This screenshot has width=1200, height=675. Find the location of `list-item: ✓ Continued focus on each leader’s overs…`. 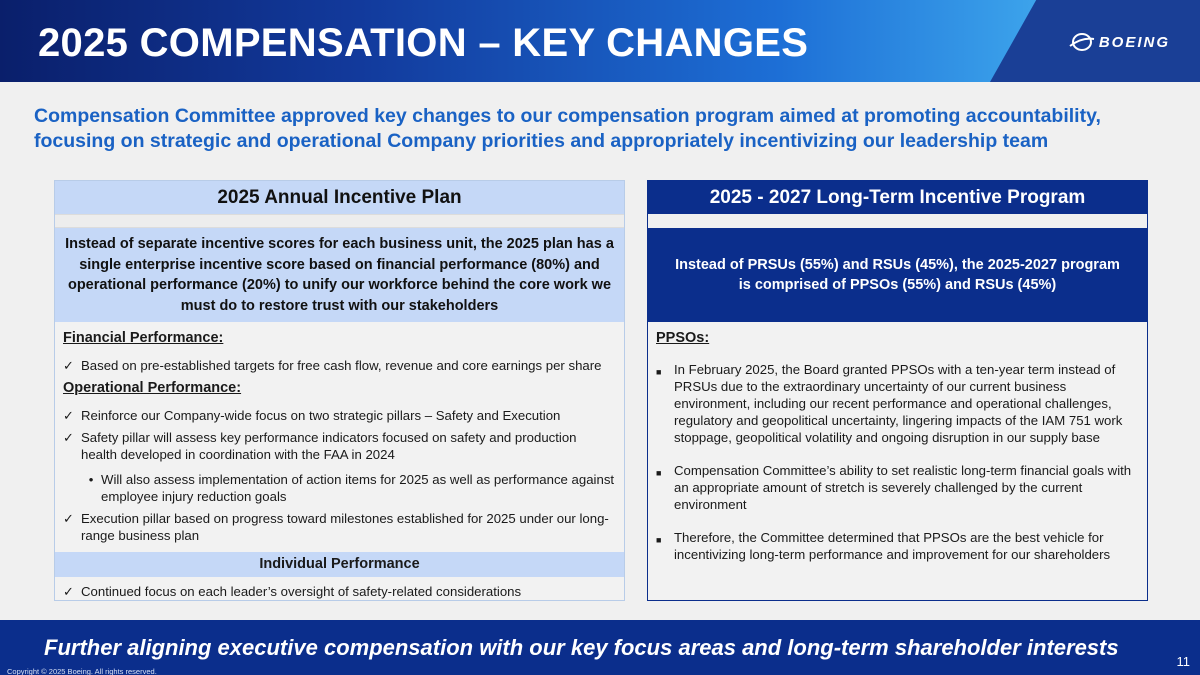

list-item: ✓ Continued focus on each leader’s overs… is located at coordinates (339, 591).